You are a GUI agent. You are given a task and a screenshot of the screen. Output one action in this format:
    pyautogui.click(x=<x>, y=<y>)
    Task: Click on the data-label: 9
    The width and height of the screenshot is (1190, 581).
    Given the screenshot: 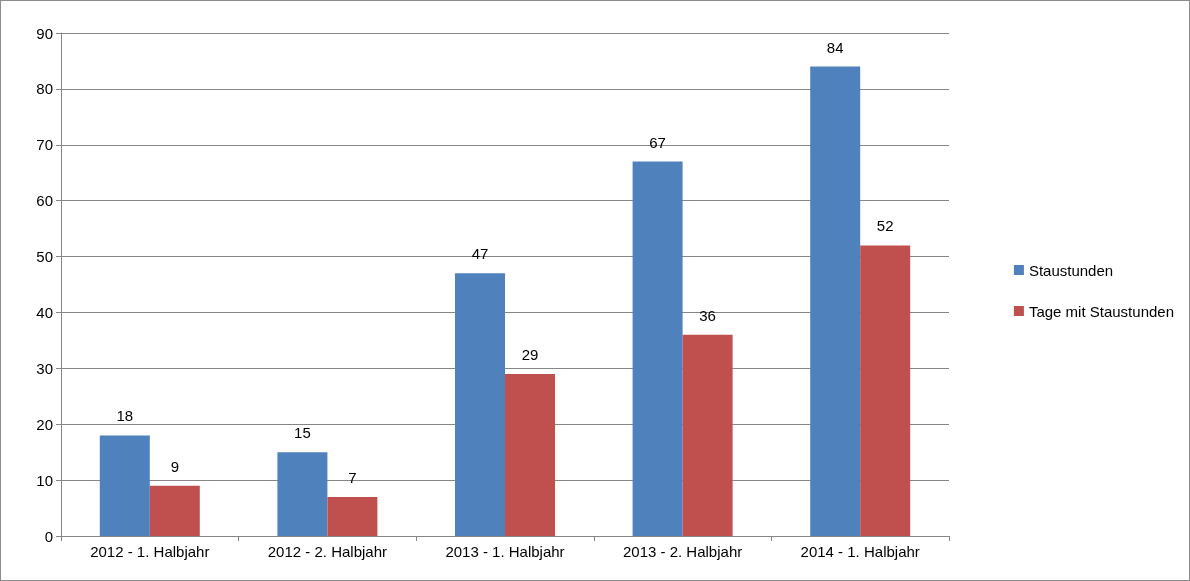 What is the action you would take?
    pyautogui.click(x=174, y=466)
    